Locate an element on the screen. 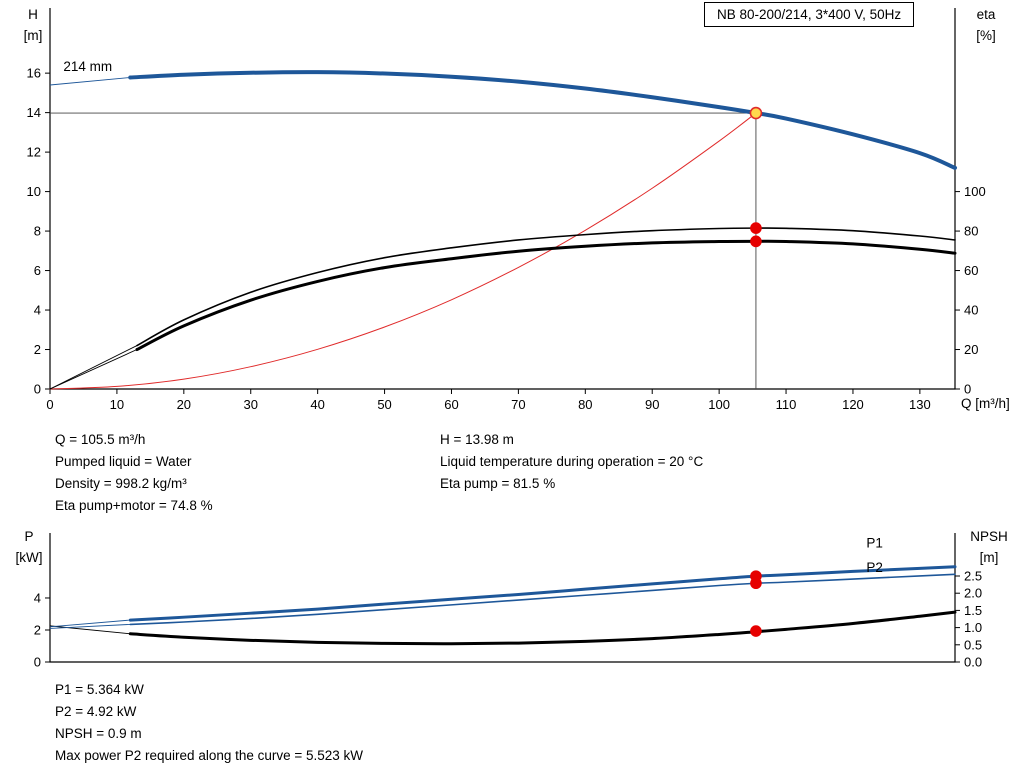  flow-value: Q = 105.5 m³/h is located at coordinates (100, 439).